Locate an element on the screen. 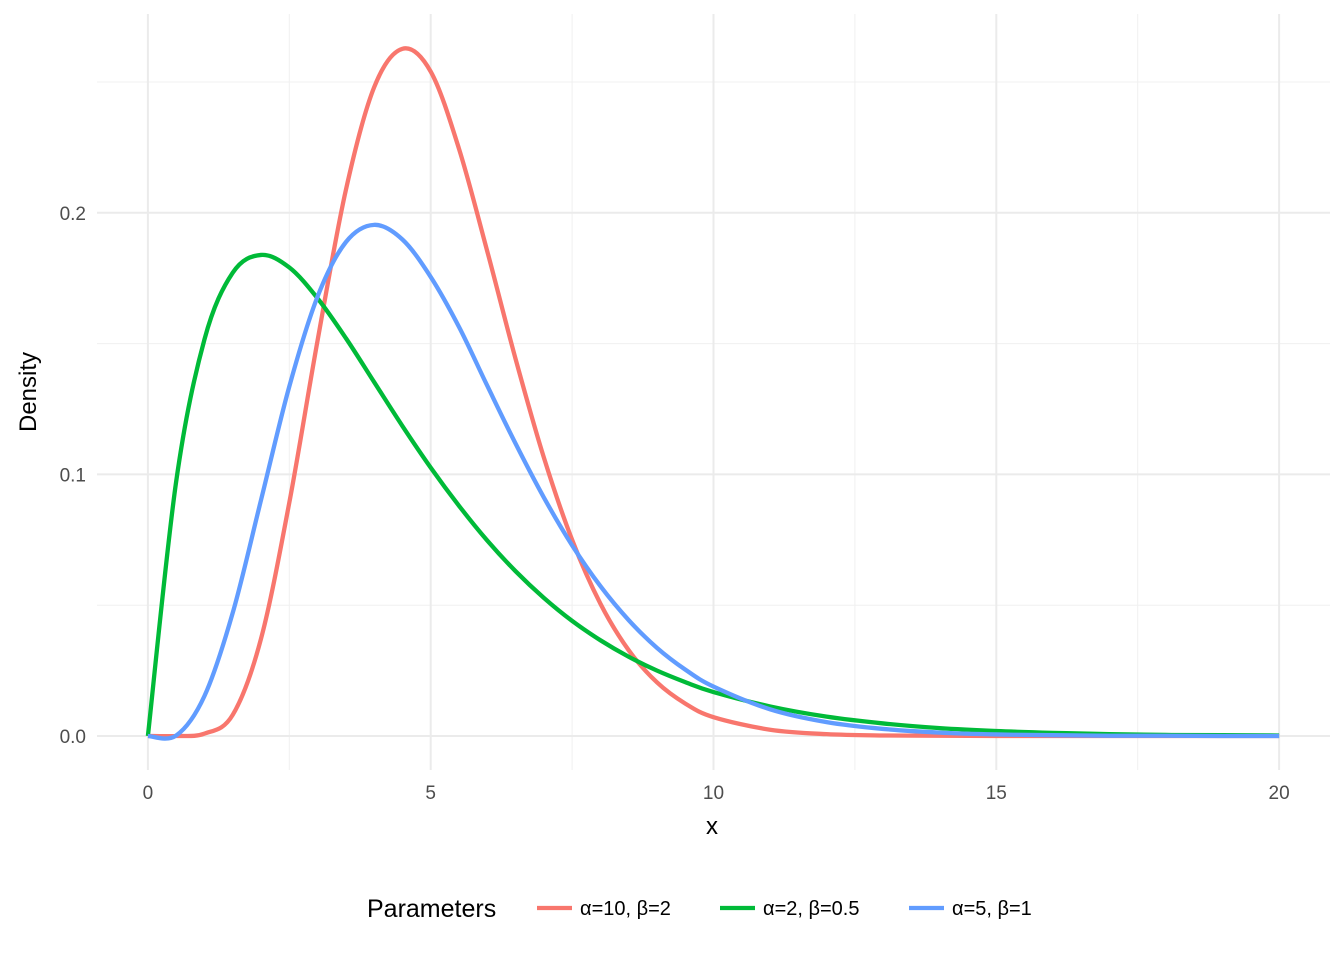 The height and width of the screenshot is (960, 1344). legend-item: α=2, β=0.5 is located at coordinates (789, 909).